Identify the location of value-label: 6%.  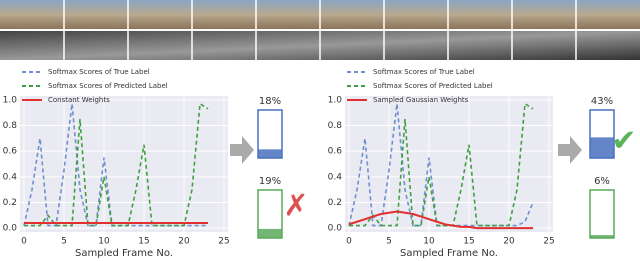
(602, 181).